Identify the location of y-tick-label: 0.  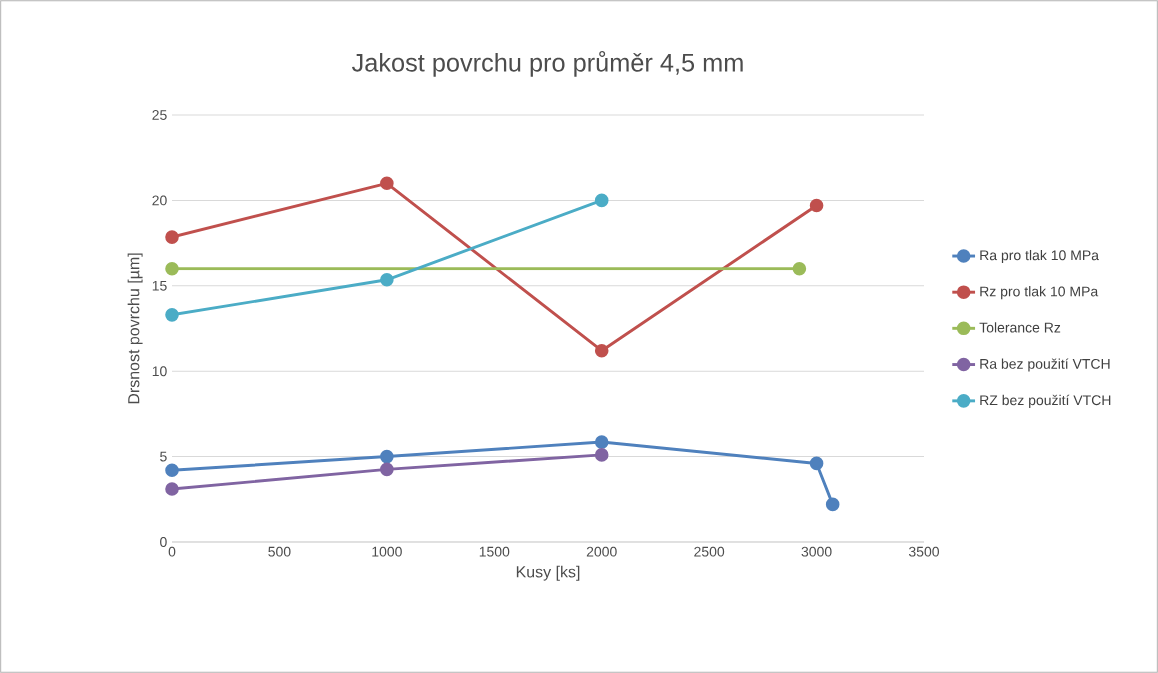
(163, 542).